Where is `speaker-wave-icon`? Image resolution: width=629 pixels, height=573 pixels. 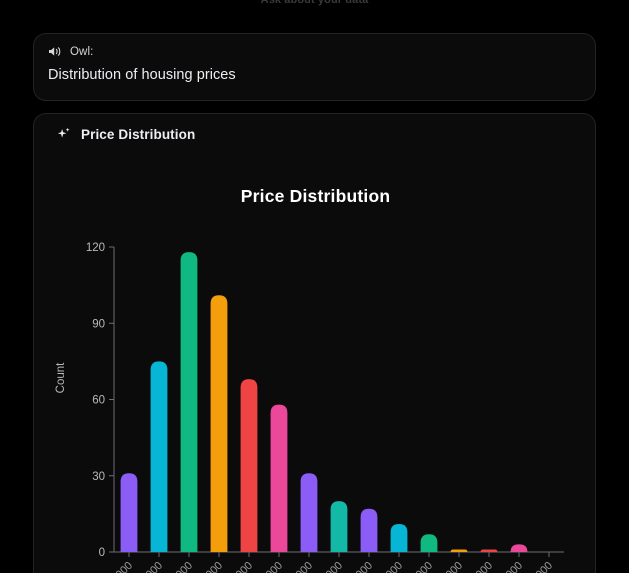 speaker-wave-icon is located at coordinates (55, 51).